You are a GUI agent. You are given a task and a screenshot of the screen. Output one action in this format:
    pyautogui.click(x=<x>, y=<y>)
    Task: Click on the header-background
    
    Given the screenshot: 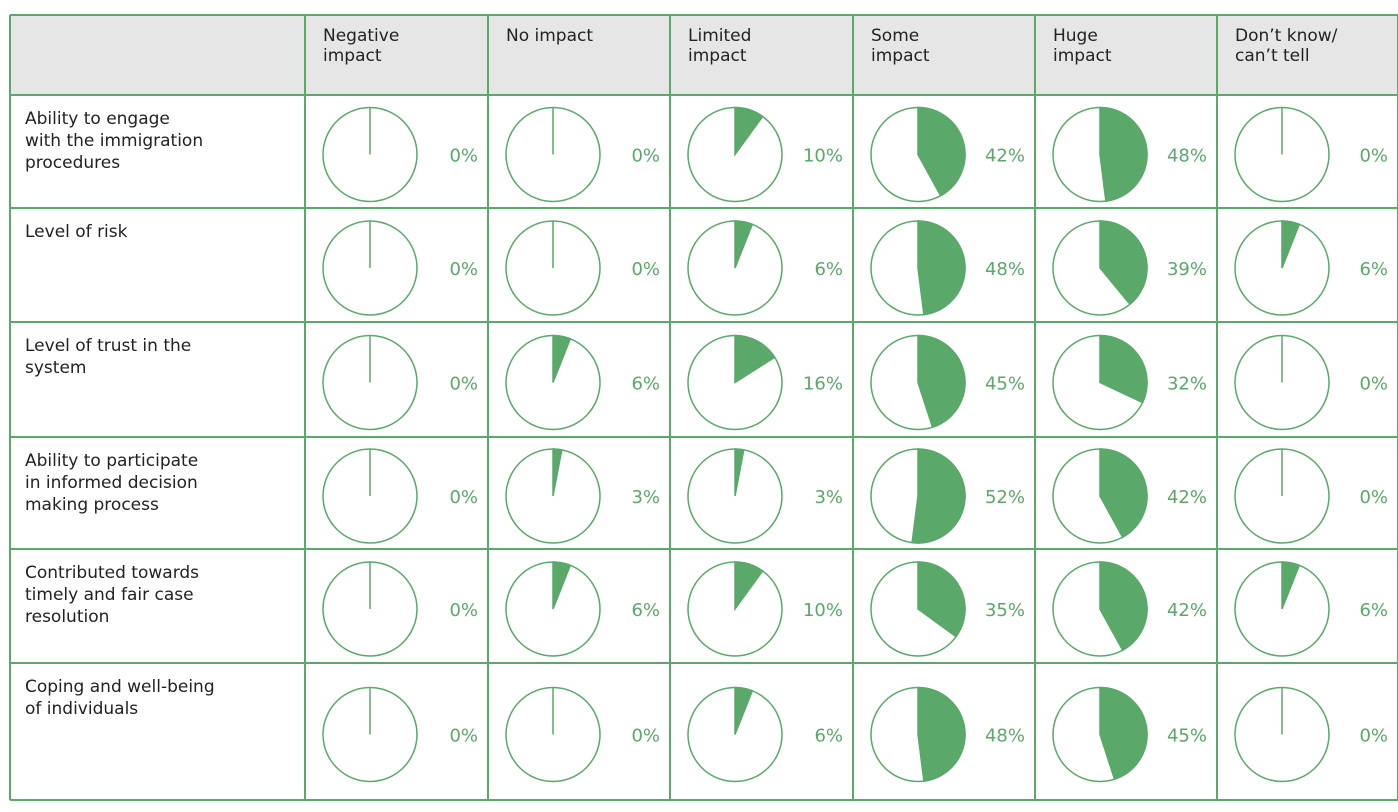 What is the action you would take?
    pyautogui.click(x=704, y=55)
    